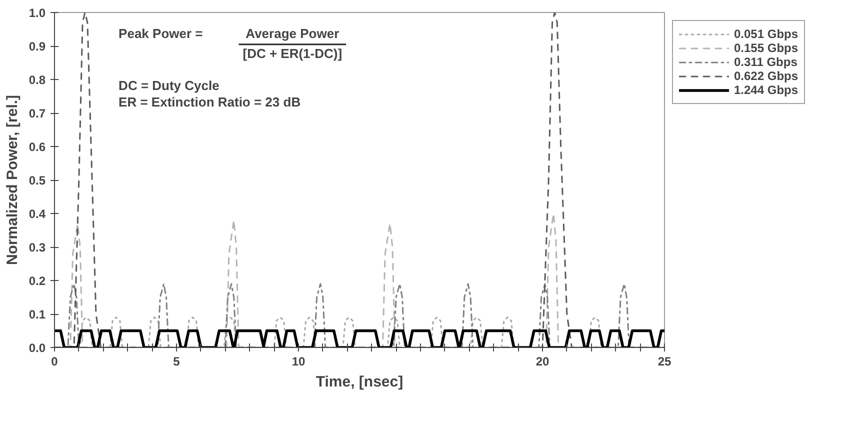 Image resolution: width=843 pixels, height=423 pixels. What do you see at coordinates (37, 47) in the screenshot?
I see `y-tick-label: 0.9` at bounding box center [37, 47].